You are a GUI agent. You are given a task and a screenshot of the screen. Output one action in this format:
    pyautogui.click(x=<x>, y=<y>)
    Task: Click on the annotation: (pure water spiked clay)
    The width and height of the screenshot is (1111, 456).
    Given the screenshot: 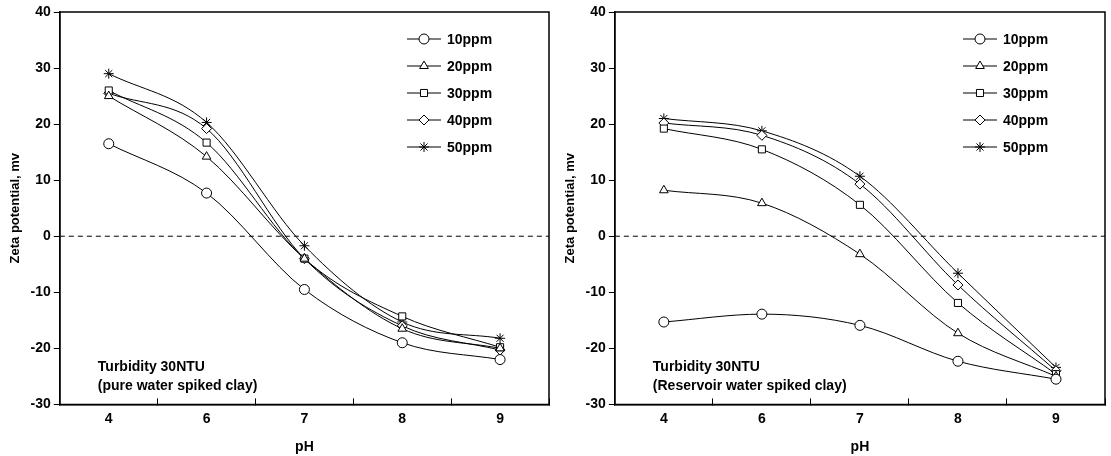 What is the action you would take?
    pyautogui.click(x=177, y=385)
    